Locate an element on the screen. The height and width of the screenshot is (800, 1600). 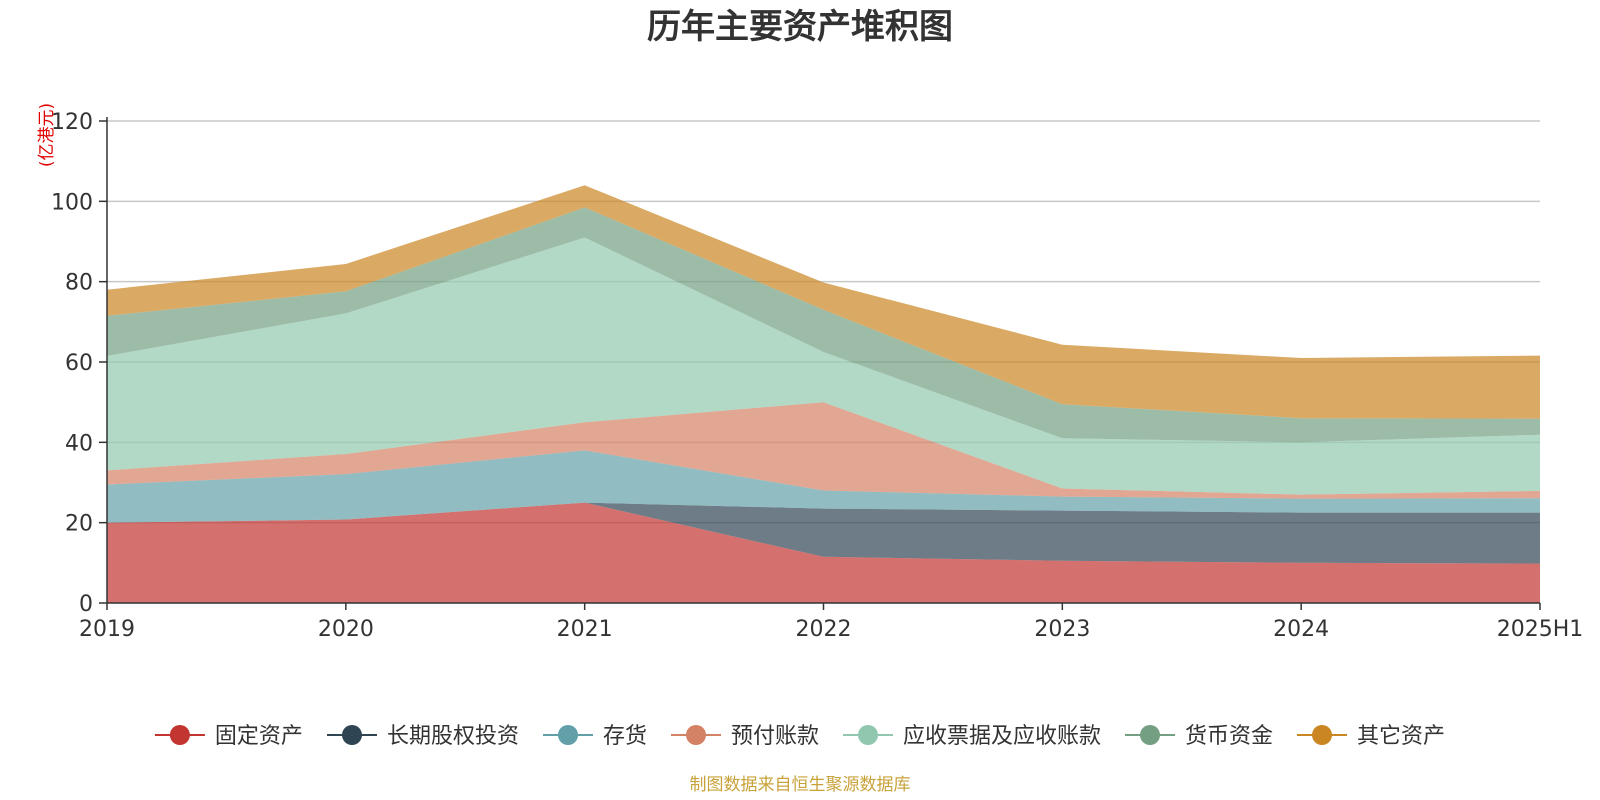
x-tick-label: 2025H1 is located at coordinates (1540, 629).